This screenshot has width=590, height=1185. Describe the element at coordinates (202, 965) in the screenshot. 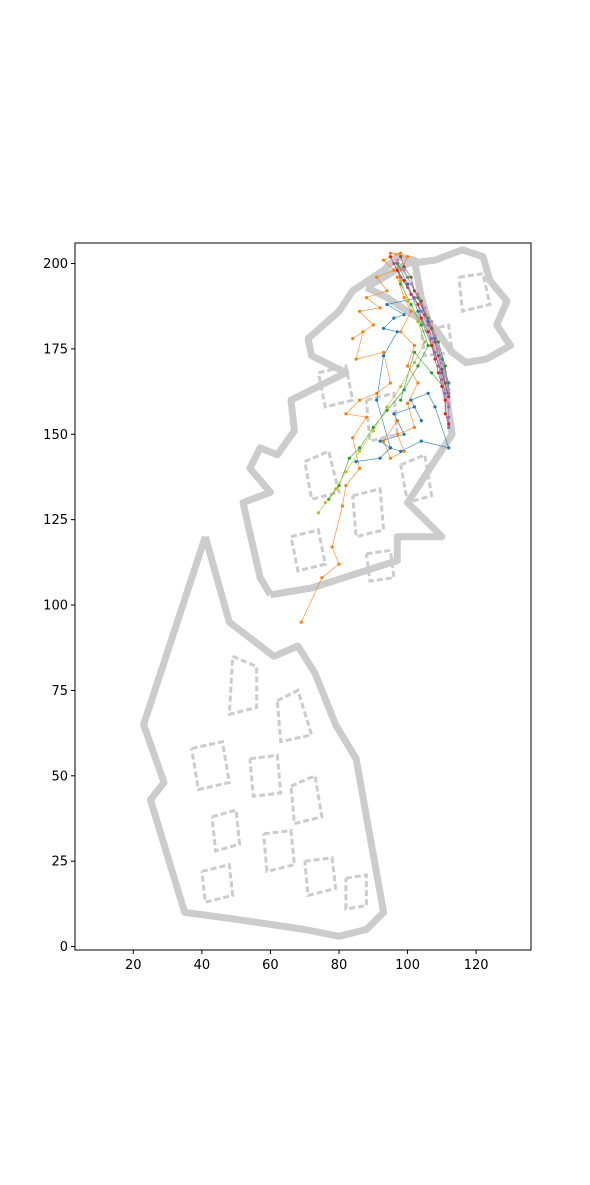

I see `x-tick-label: 40` at that location.